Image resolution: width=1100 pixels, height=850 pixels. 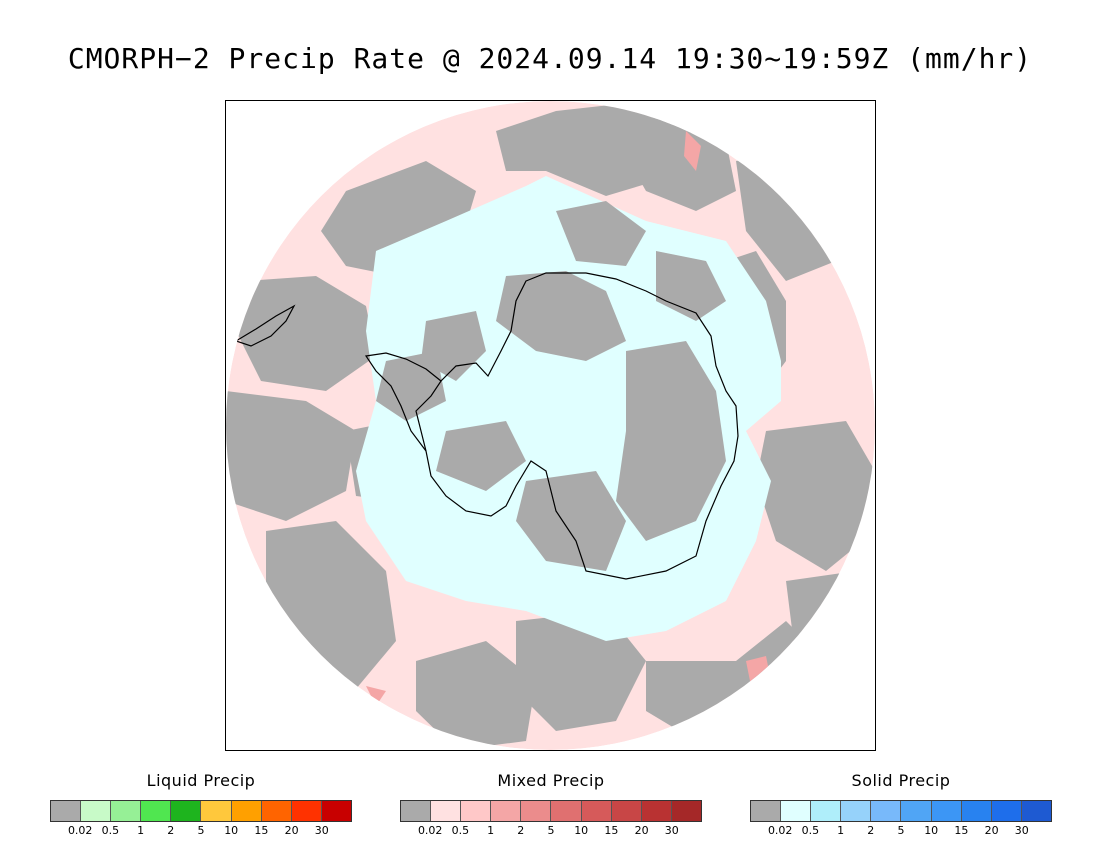 What do you see at coordinates (551, 780) in the screenshot?
I see `legend-title: Mixed Precip` at bounding box center [551, 780].